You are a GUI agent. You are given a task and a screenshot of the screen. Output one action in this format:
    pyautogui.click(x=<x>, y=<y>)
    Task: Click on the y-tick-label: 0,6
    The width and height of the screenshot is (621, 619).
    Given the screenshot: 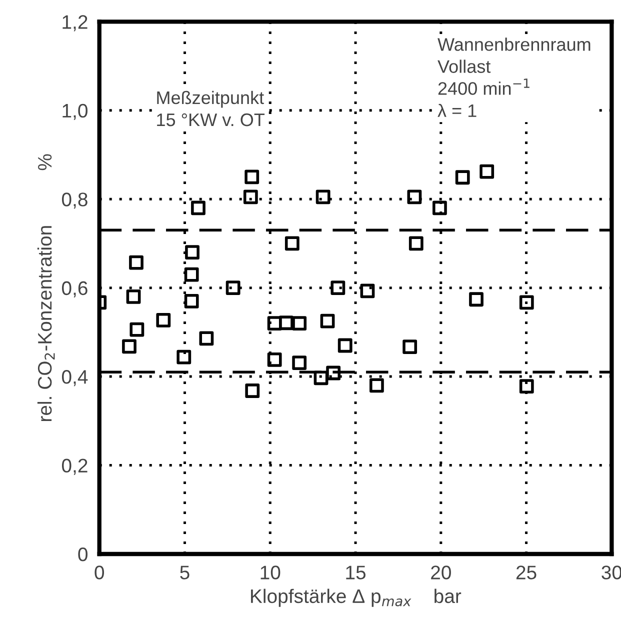 What is the action you would take?
    pyautogui.click(x=75, y=289)
    